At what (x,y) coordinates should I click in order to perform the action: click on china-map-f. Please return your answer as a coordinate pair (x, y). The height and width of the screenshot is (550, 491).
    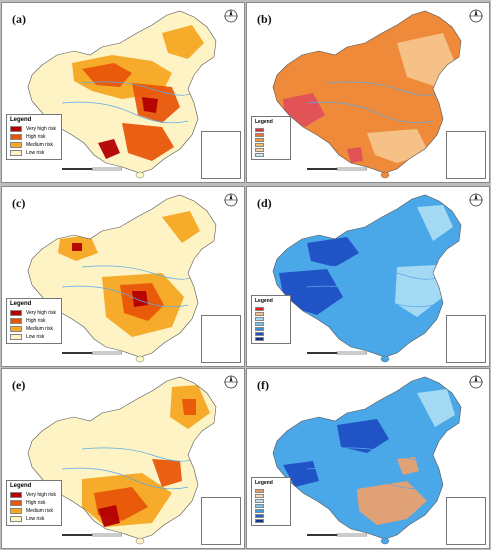
    Looking at the image, I should click on (367, 460).